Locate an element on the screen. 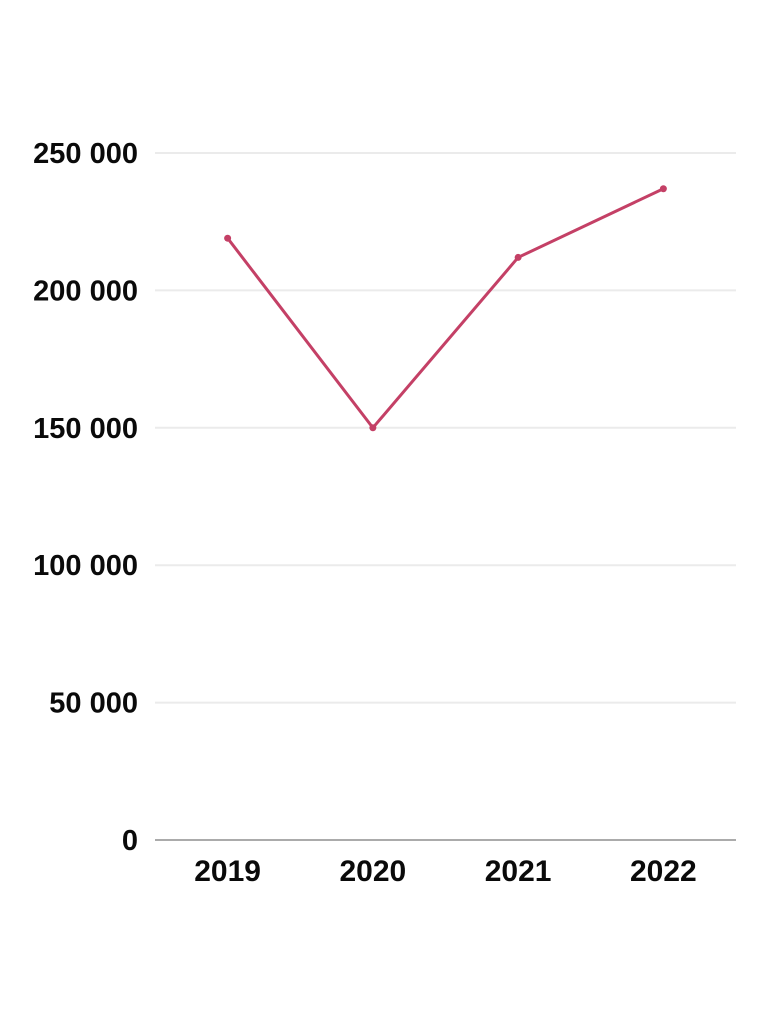  x-axis-tick-label: 2019 is located at coordinates (227, 871).